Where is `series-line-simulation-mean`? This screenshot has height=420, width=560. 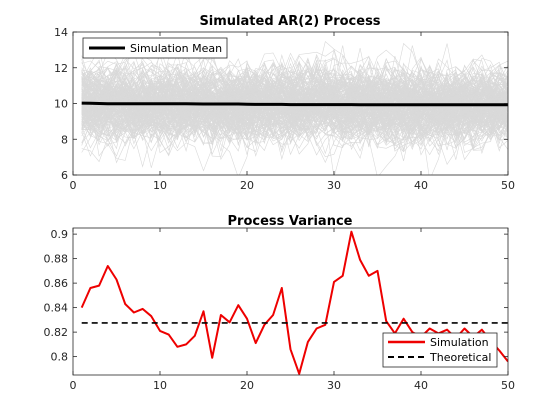
series-line-simulation-mean is located at coordinates (294, 104).